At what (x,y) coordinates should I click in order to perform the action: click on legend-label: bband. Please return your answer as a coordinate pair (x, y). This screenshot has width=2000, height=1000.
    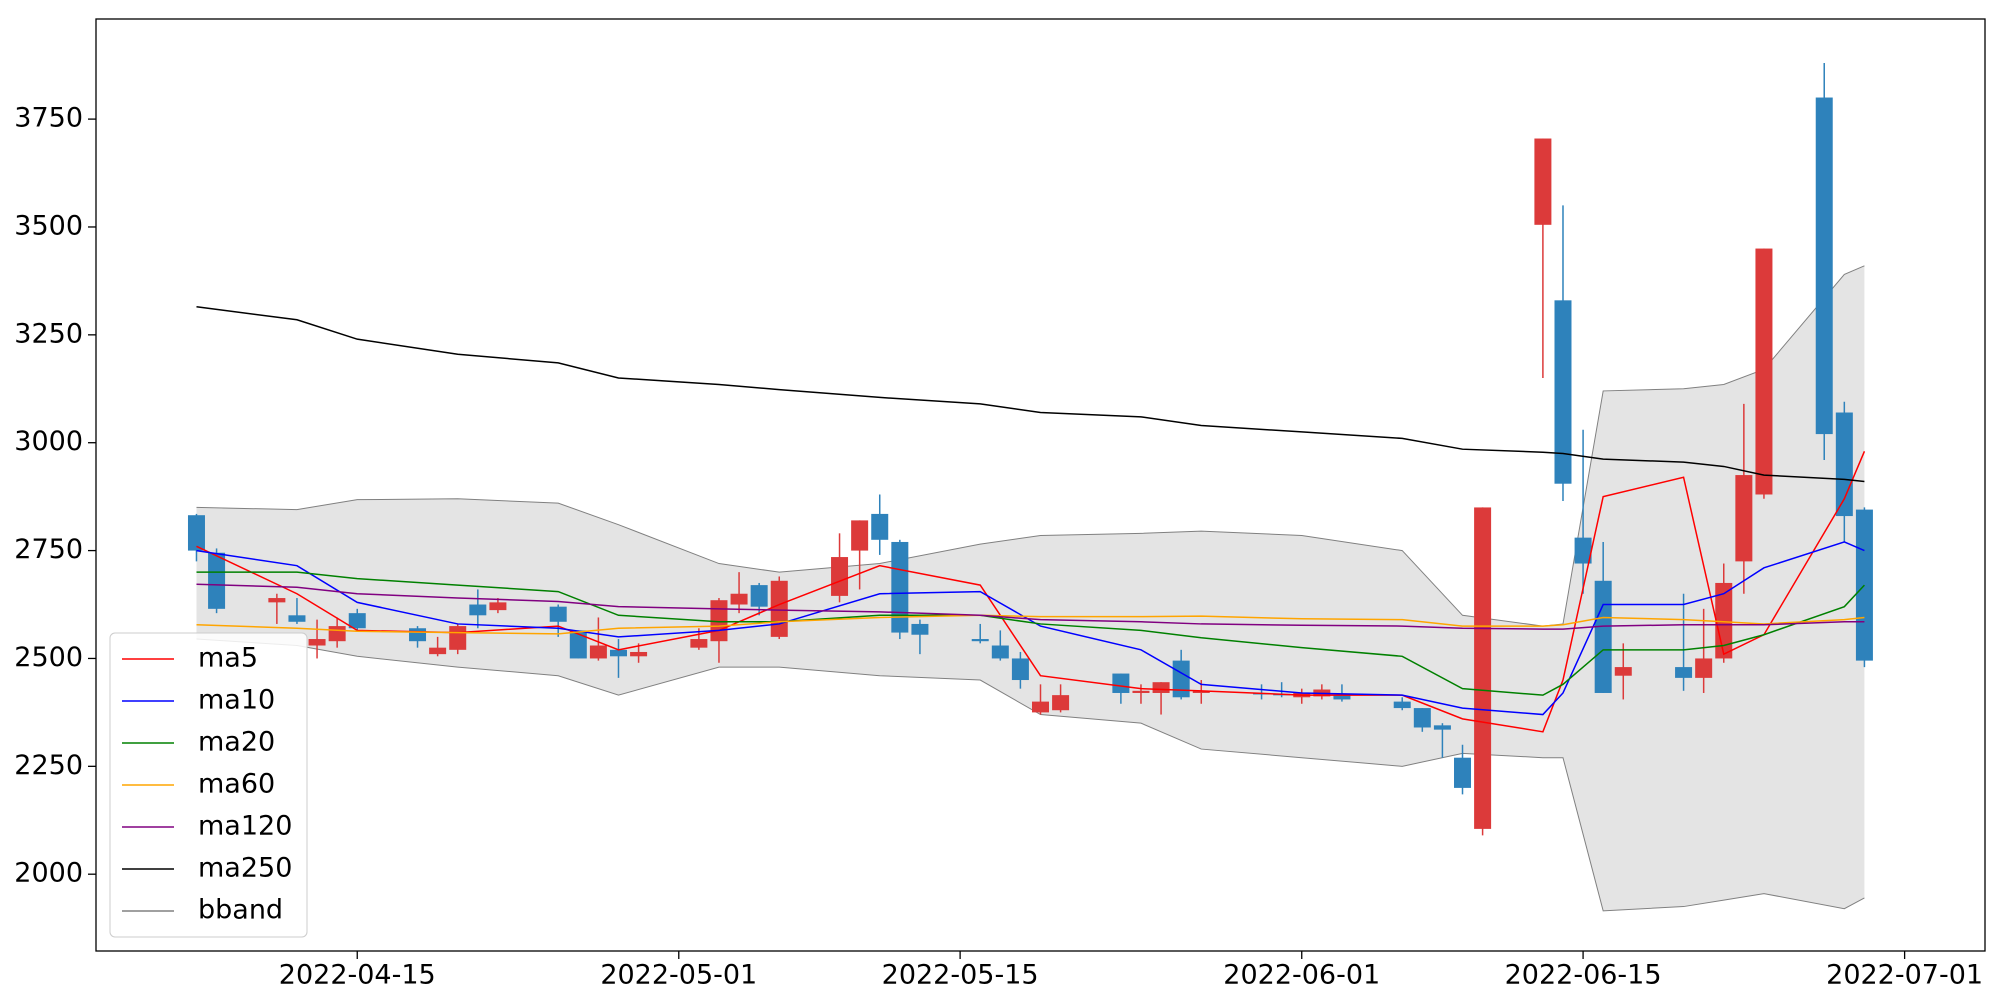
    Looking at the image, I should click on (240, 910).